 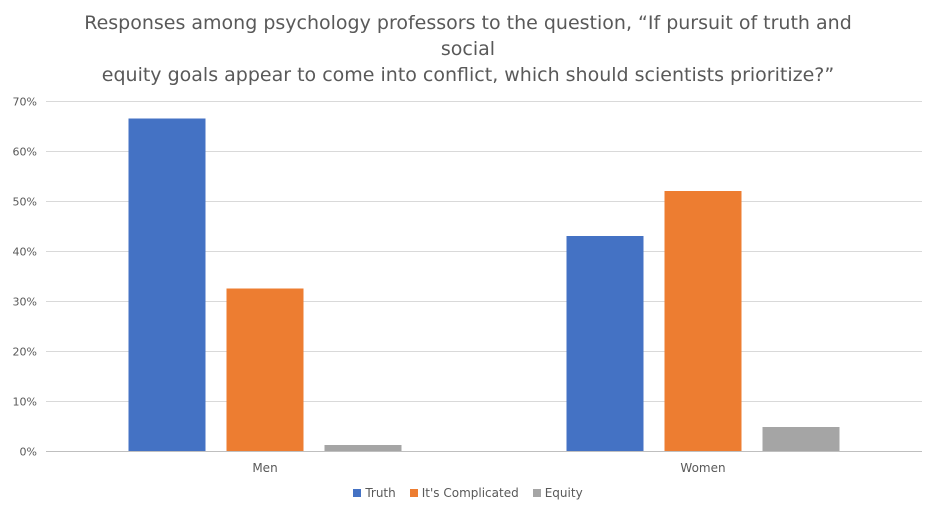 I want to click on x-category-label: Men, so click(x=264, y=468).